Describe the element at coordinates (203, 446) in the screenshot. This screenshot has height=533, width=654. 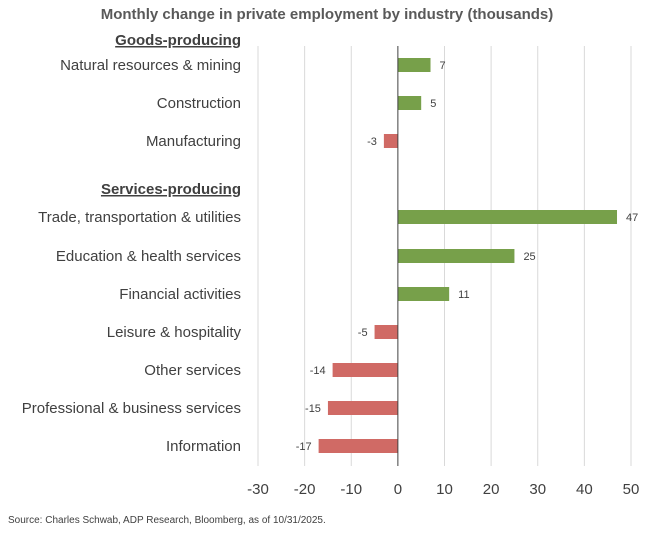
I see `category-label: Information` at that location.